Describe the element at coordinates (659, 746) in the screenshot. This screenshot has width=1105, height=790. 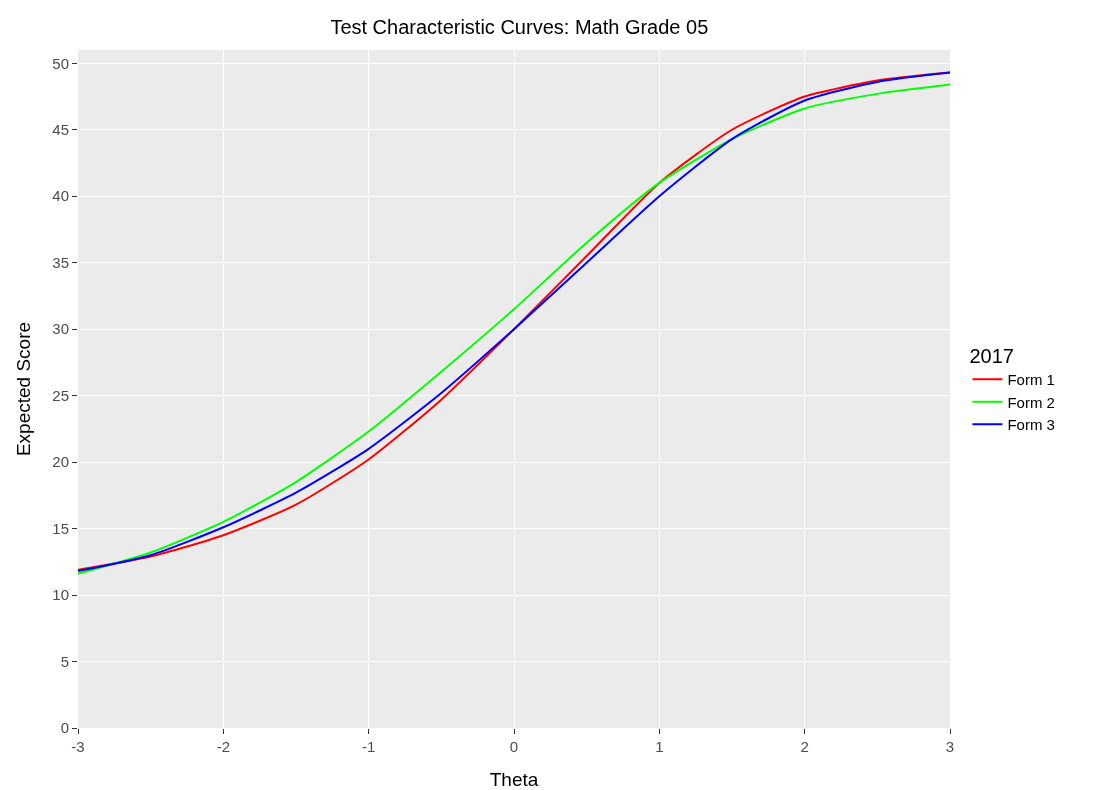
I see `x-tick-label: 1` at that location.